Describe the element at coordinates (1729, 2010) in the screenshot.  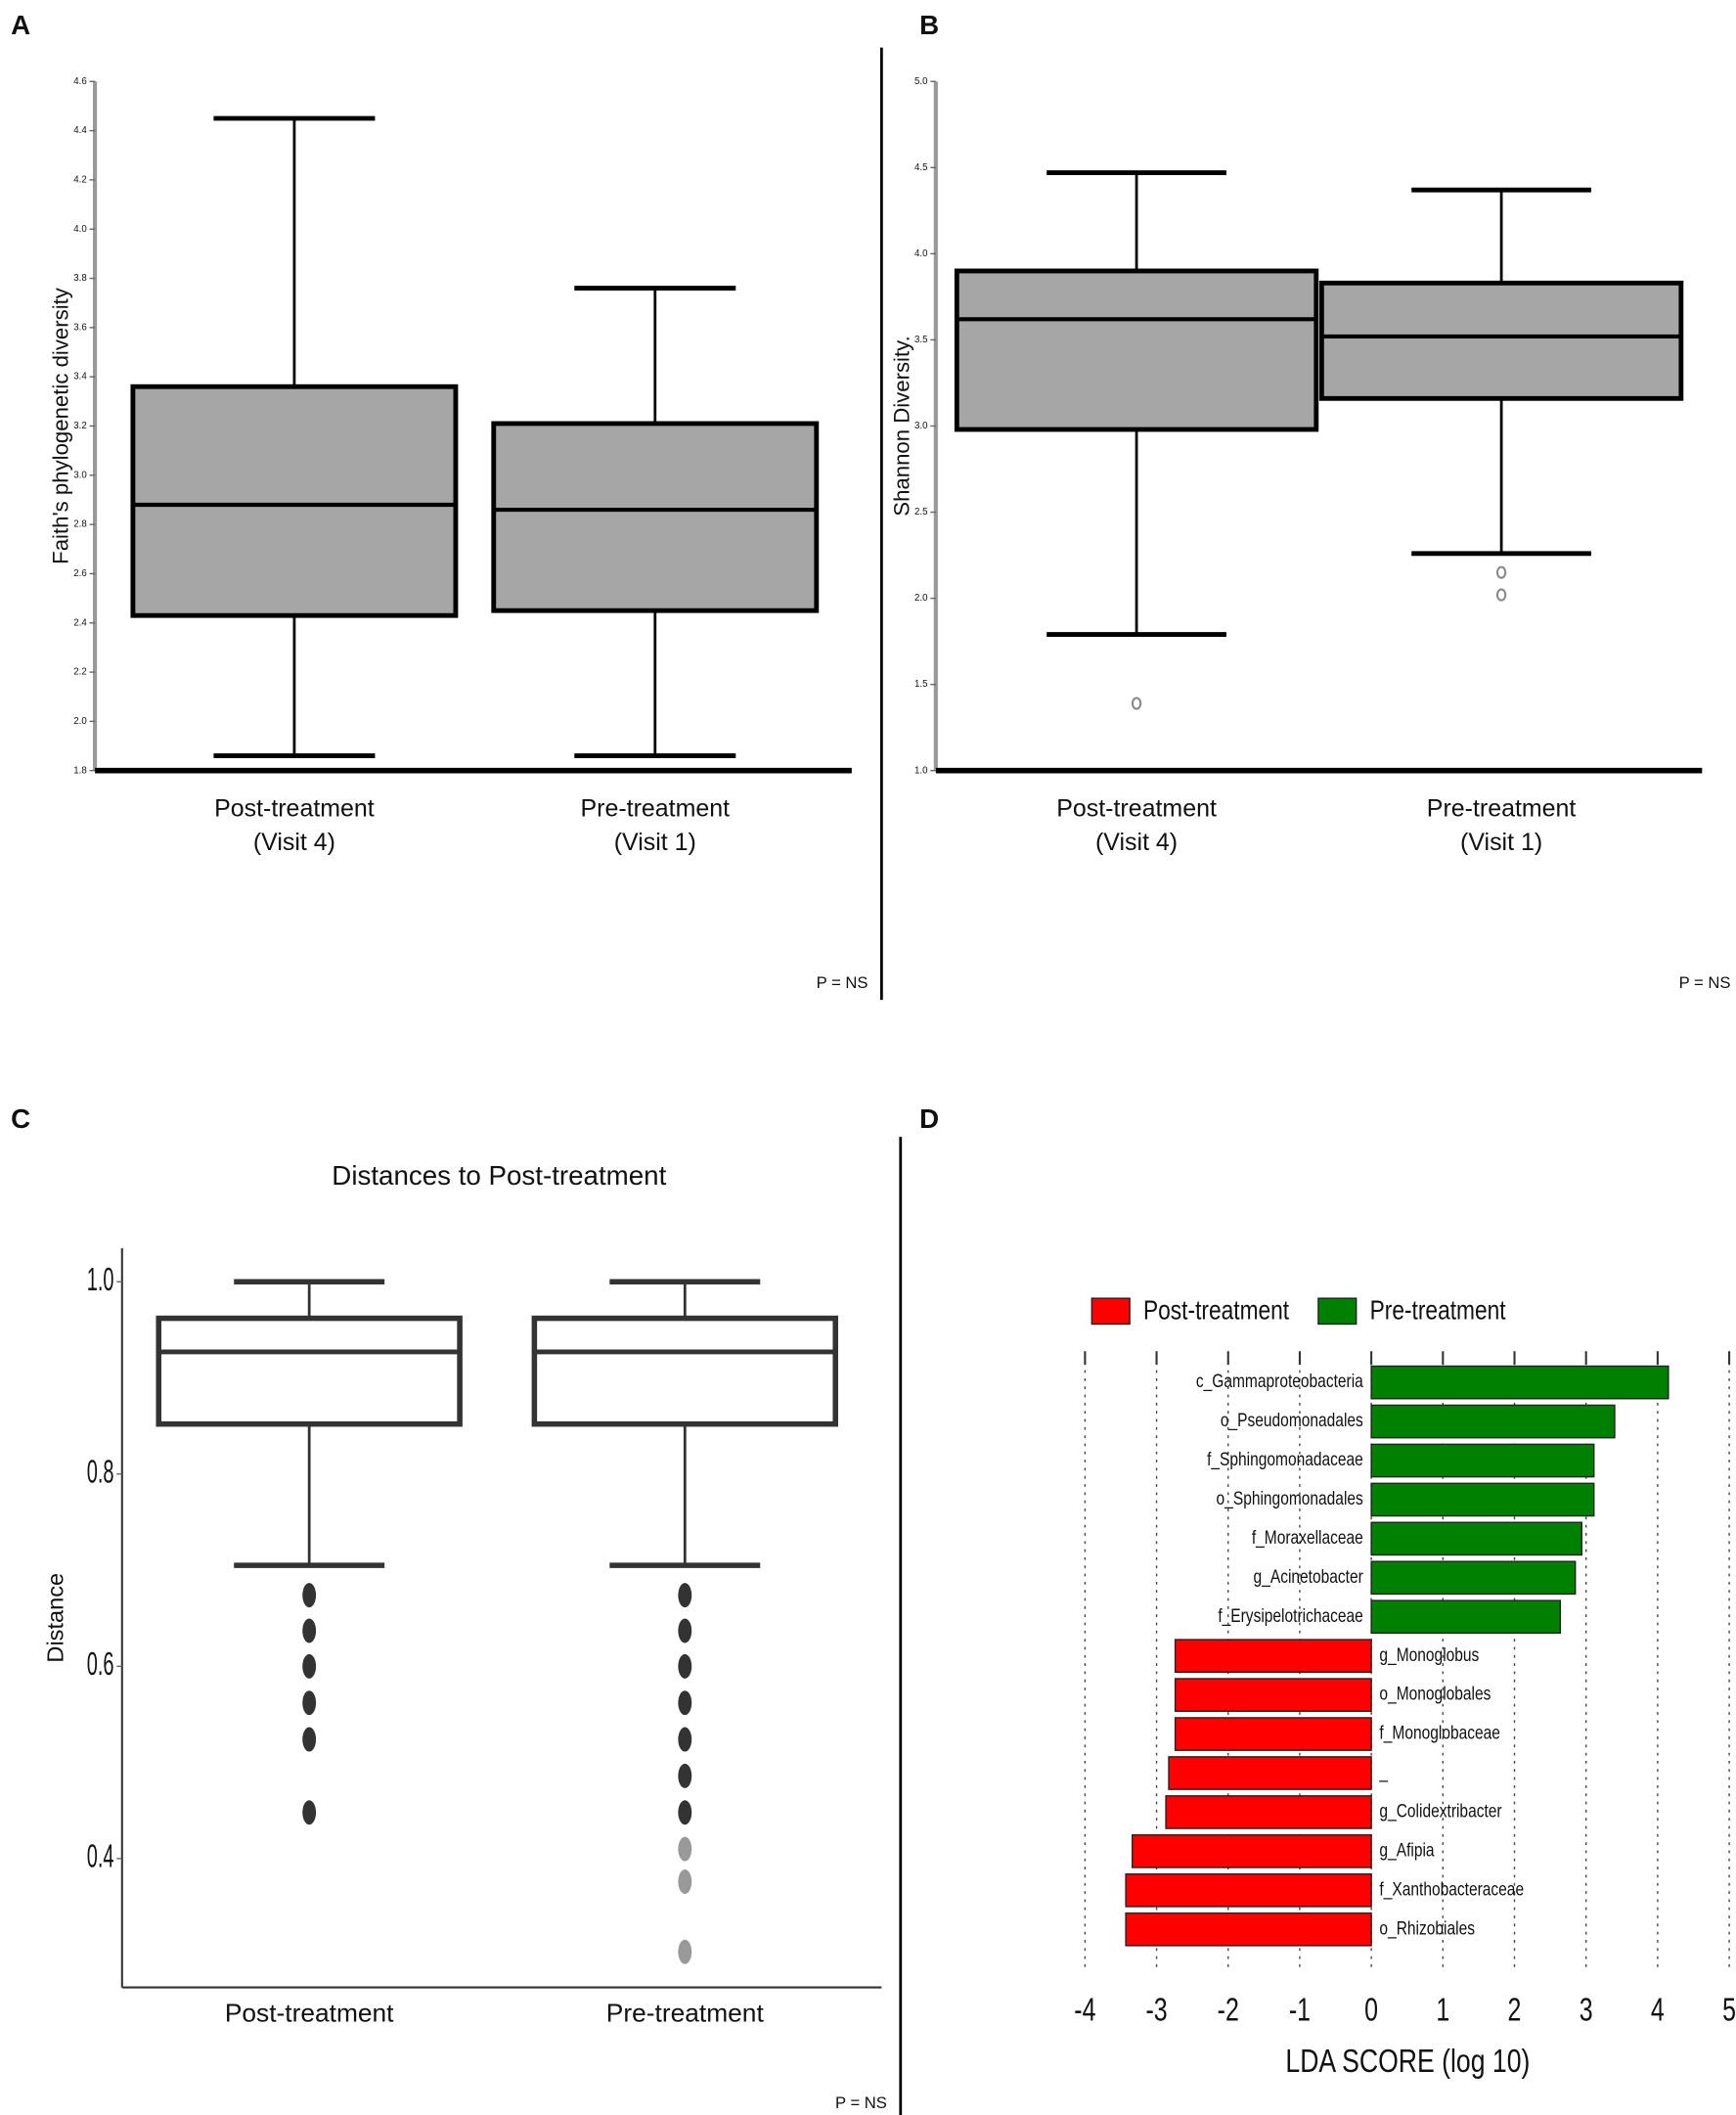
I see `x-tick-label: 5` at that location.